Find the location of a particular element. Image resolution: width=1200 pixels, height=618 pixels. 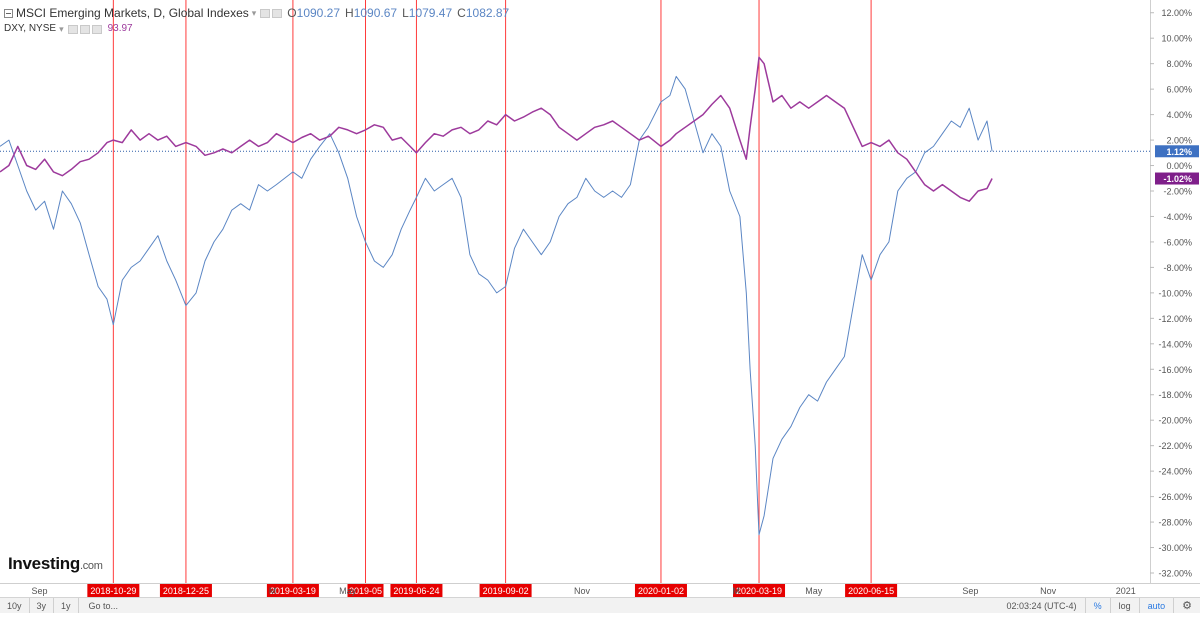

ohlc-high-key: H is located at coordinates (349, 13).